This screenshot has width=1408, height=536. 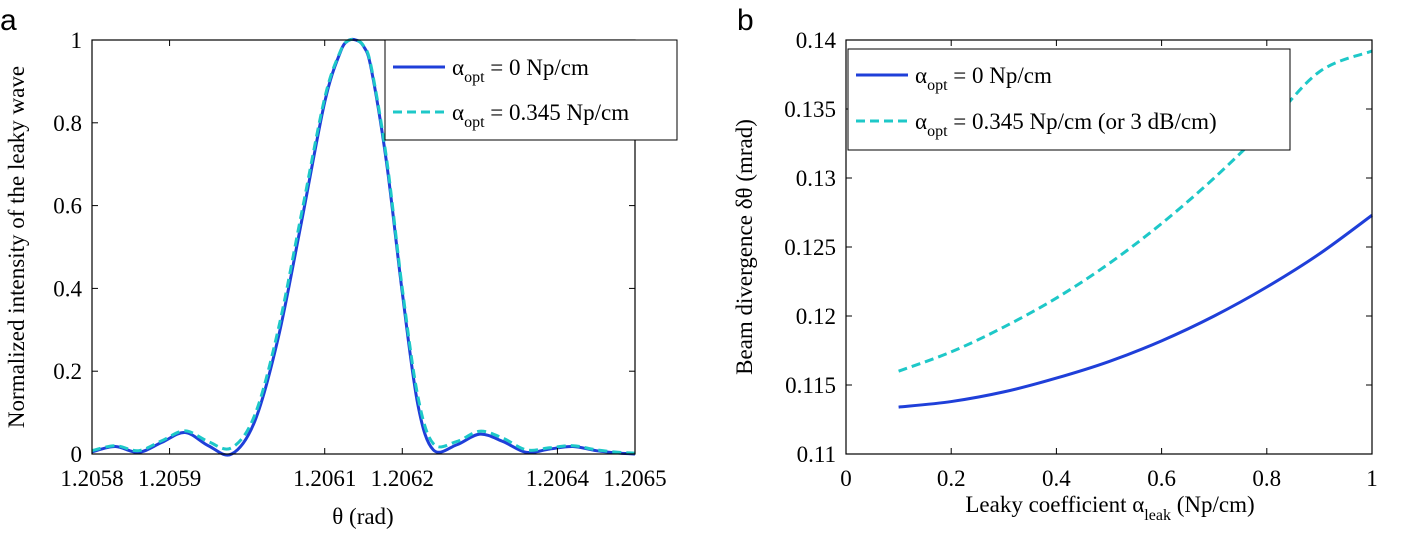 What do you see at coordinates (402, 478) in the screenshot?
I see `x-tick-label: 1.2062` at bounding box center [402, 478].